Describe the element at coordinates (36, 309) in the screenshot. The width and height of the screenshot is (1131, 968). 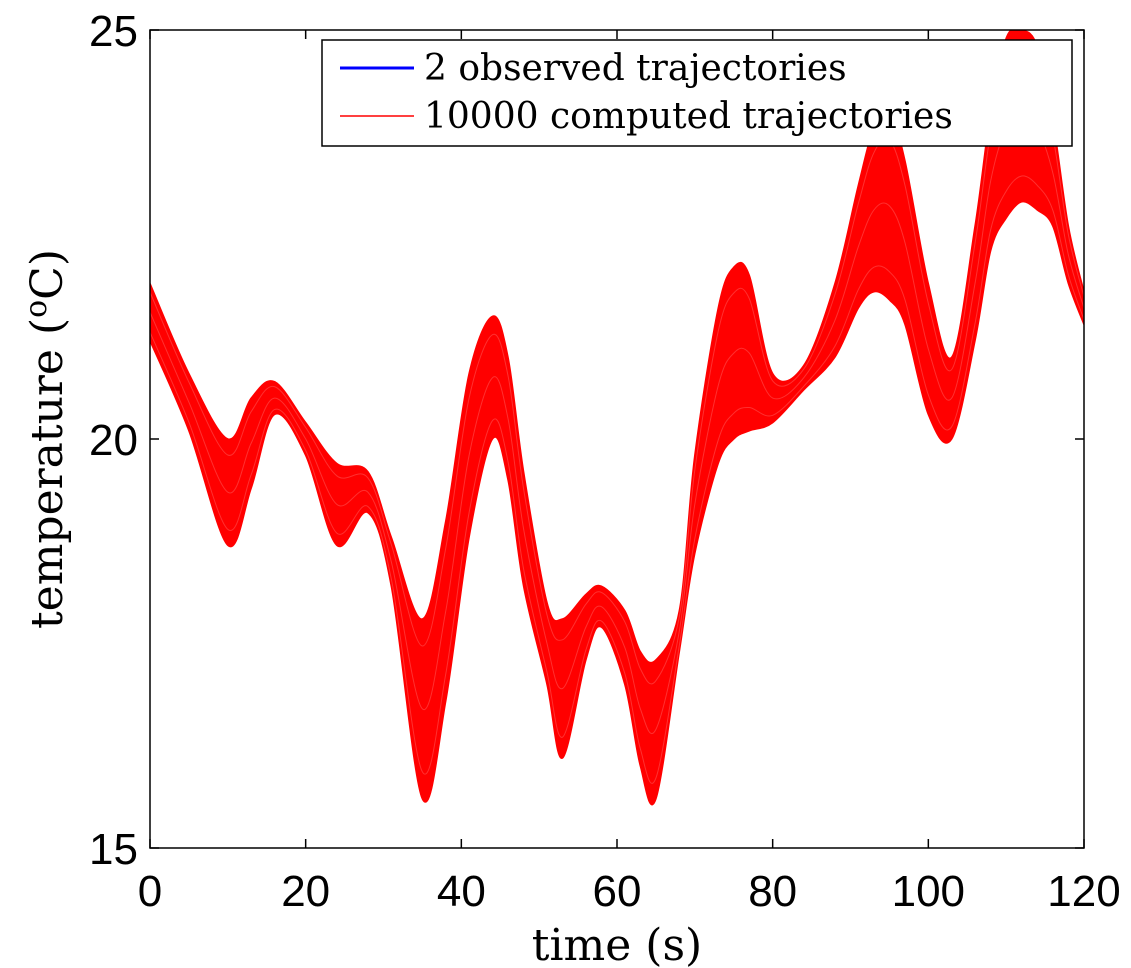
I see `y-axis-label-sup: o` at that location.